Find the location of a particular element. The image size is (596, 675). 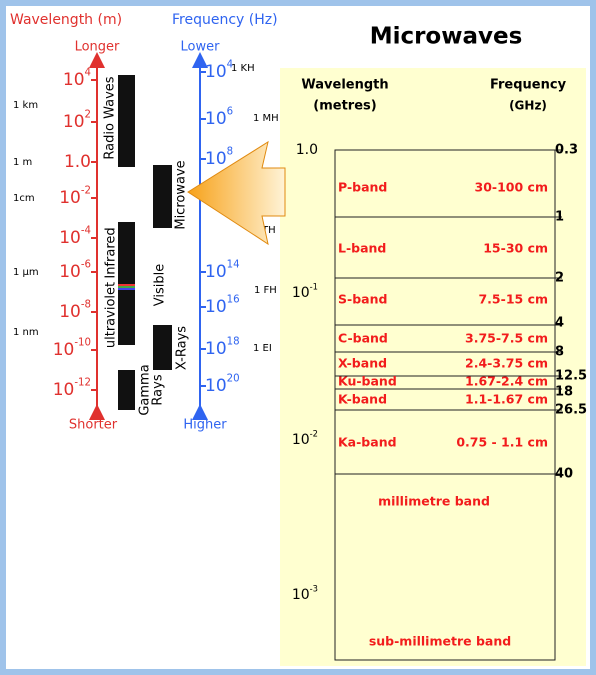

microwave-wavelength-tick: 10⁻¹ is located at coordinates (305, 291).